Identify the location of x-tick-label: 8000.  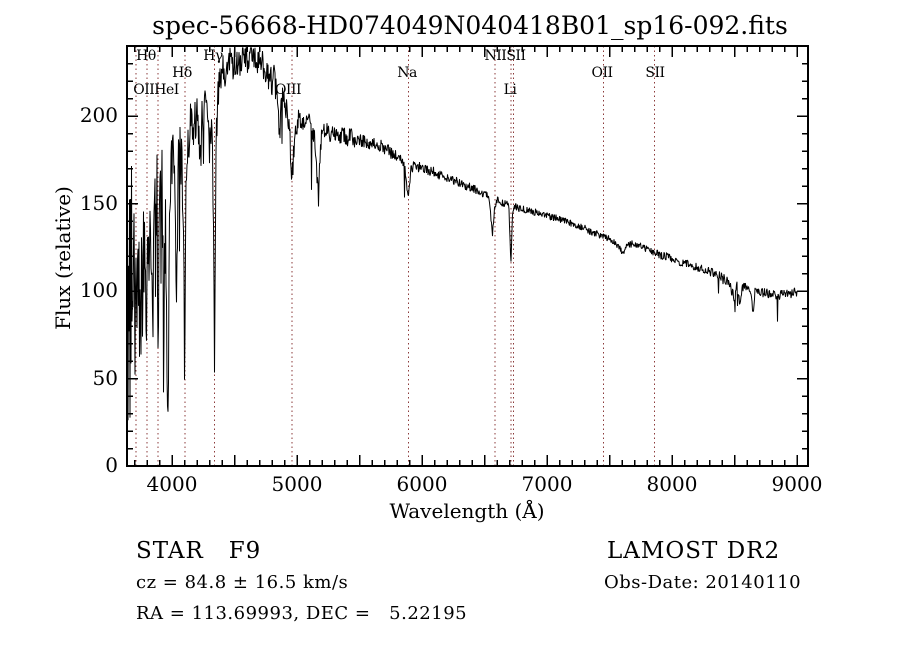
(672, 484).